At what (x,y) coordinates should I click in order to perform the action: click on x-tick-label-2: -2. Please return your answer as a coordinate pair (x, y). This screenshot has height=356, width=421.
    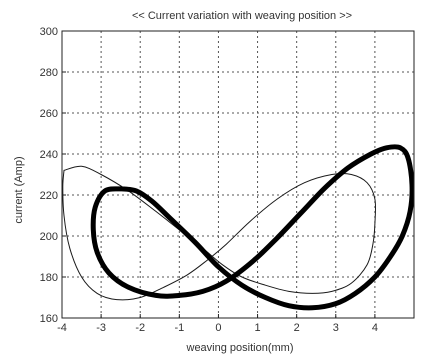
    Looking at the image, I should click on (140, 328).